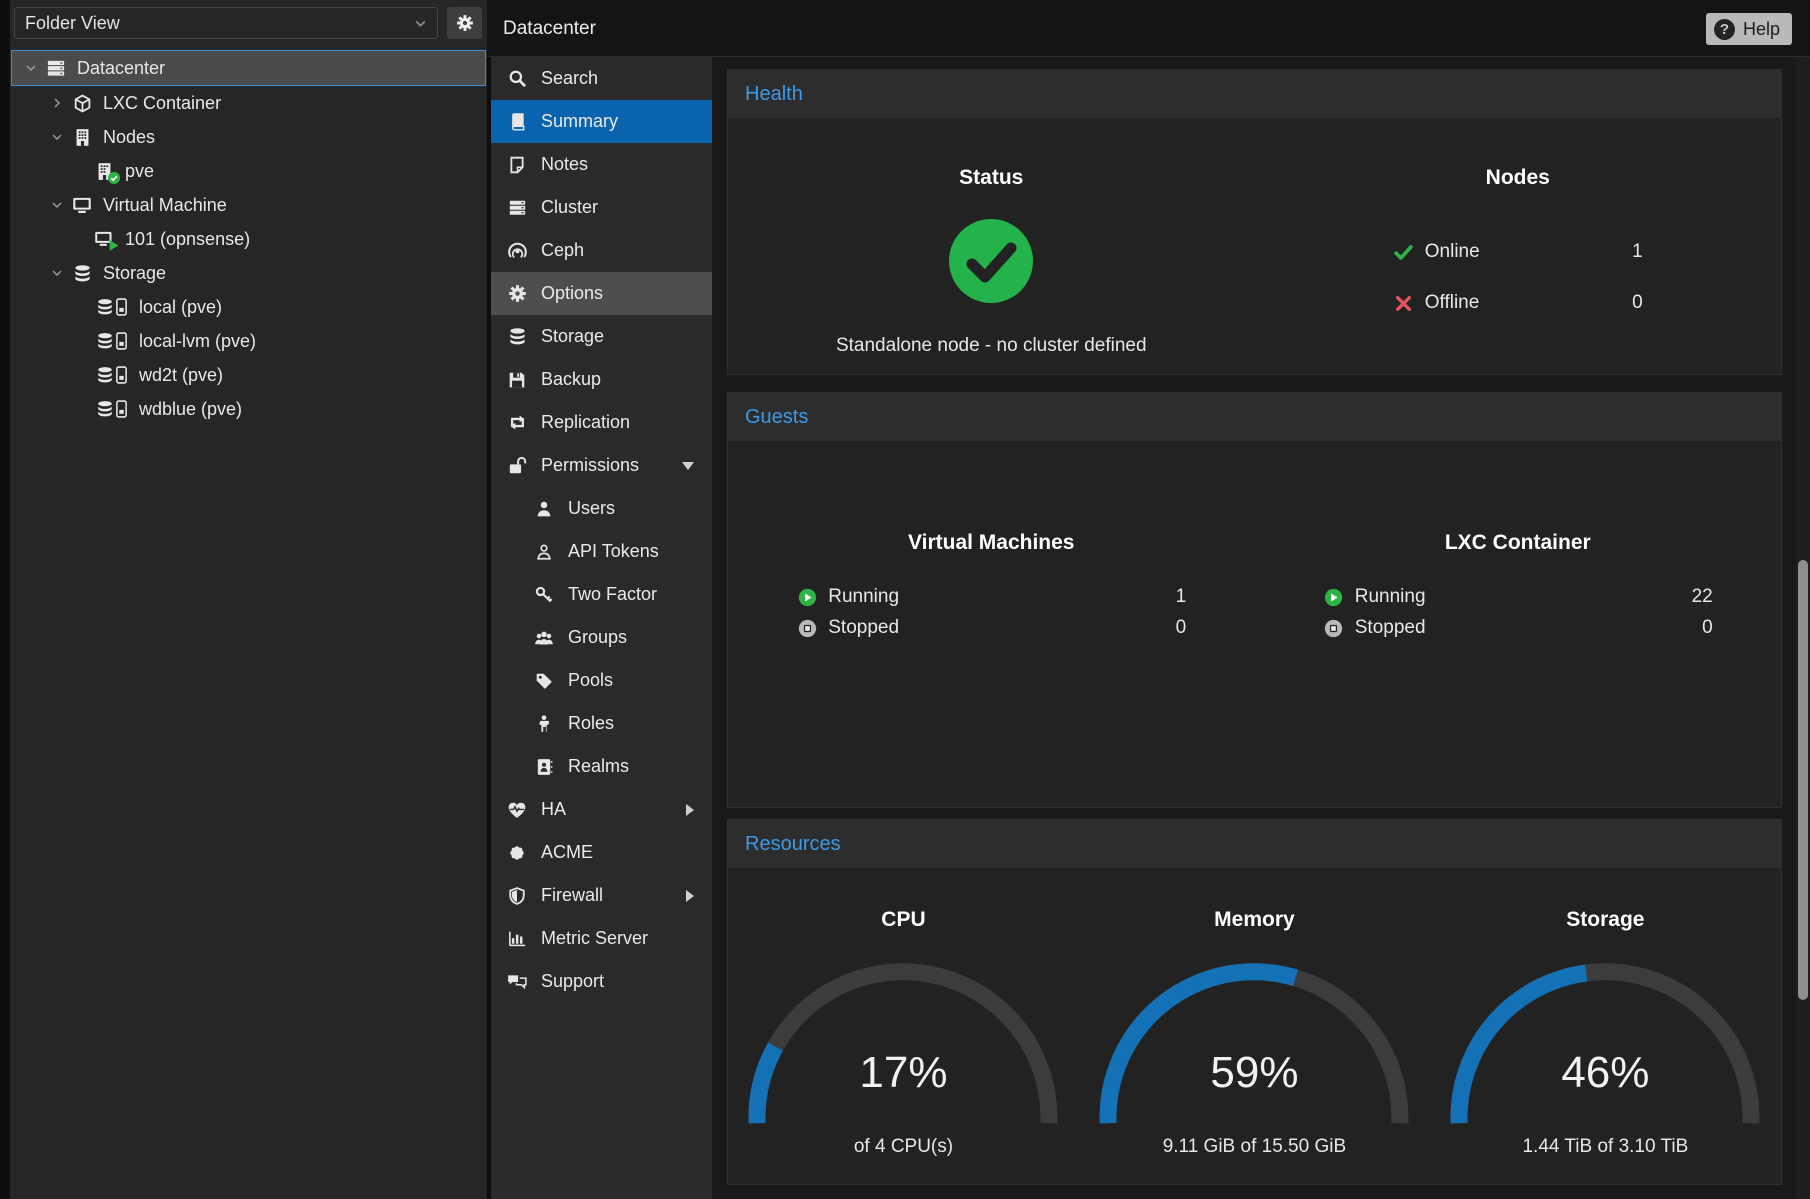 This screenshot has width=1810, height=1199. Describe the element at coordinates (601, 723) in the screenshot. I see `nav-item-roles: Roles` at that location.